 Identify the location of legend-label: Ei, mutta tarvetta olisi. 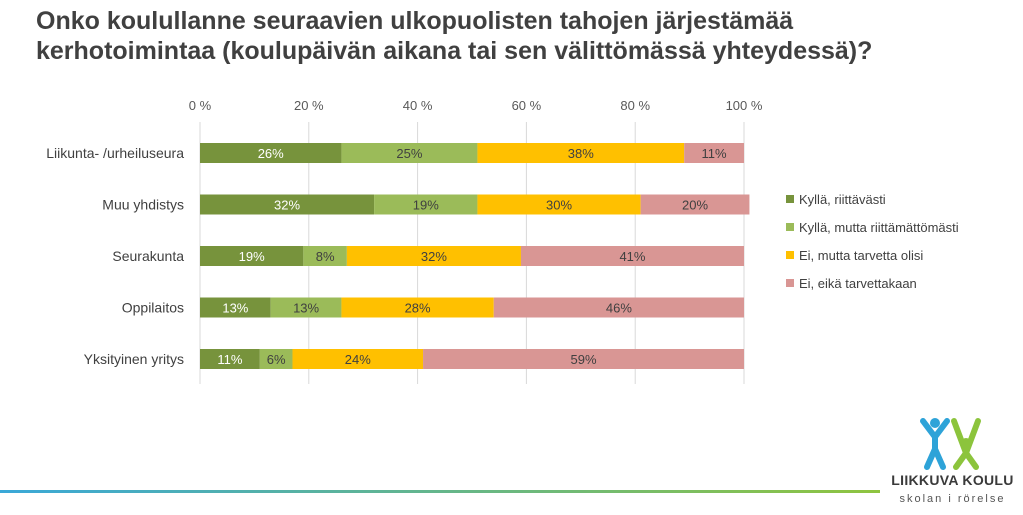
(861, 255).